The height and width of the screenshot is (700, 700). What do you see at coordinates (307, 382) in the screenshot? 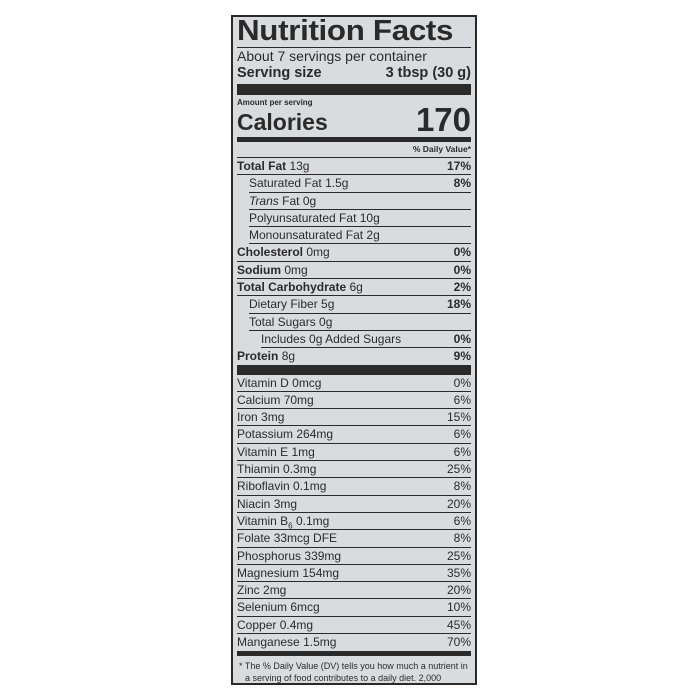
I see `vitamin-amount: 0mcg` at bounding box center [307, 382].